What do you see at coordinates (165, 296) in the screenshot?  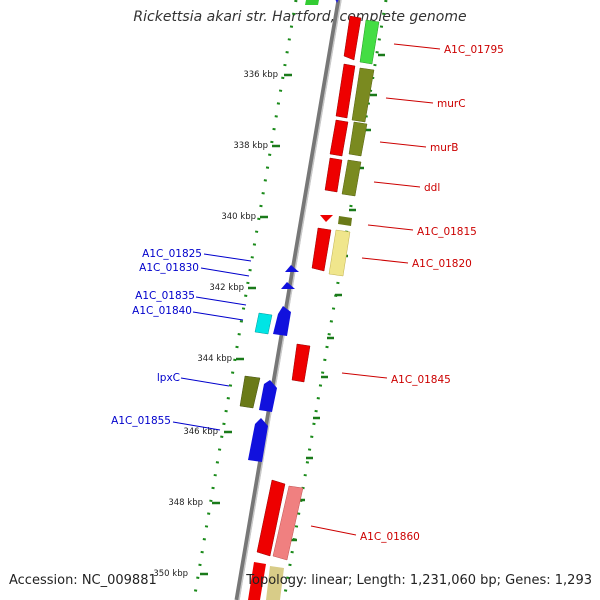 I see `gene-label: A1C_01835` at bounding box center [165, 296].